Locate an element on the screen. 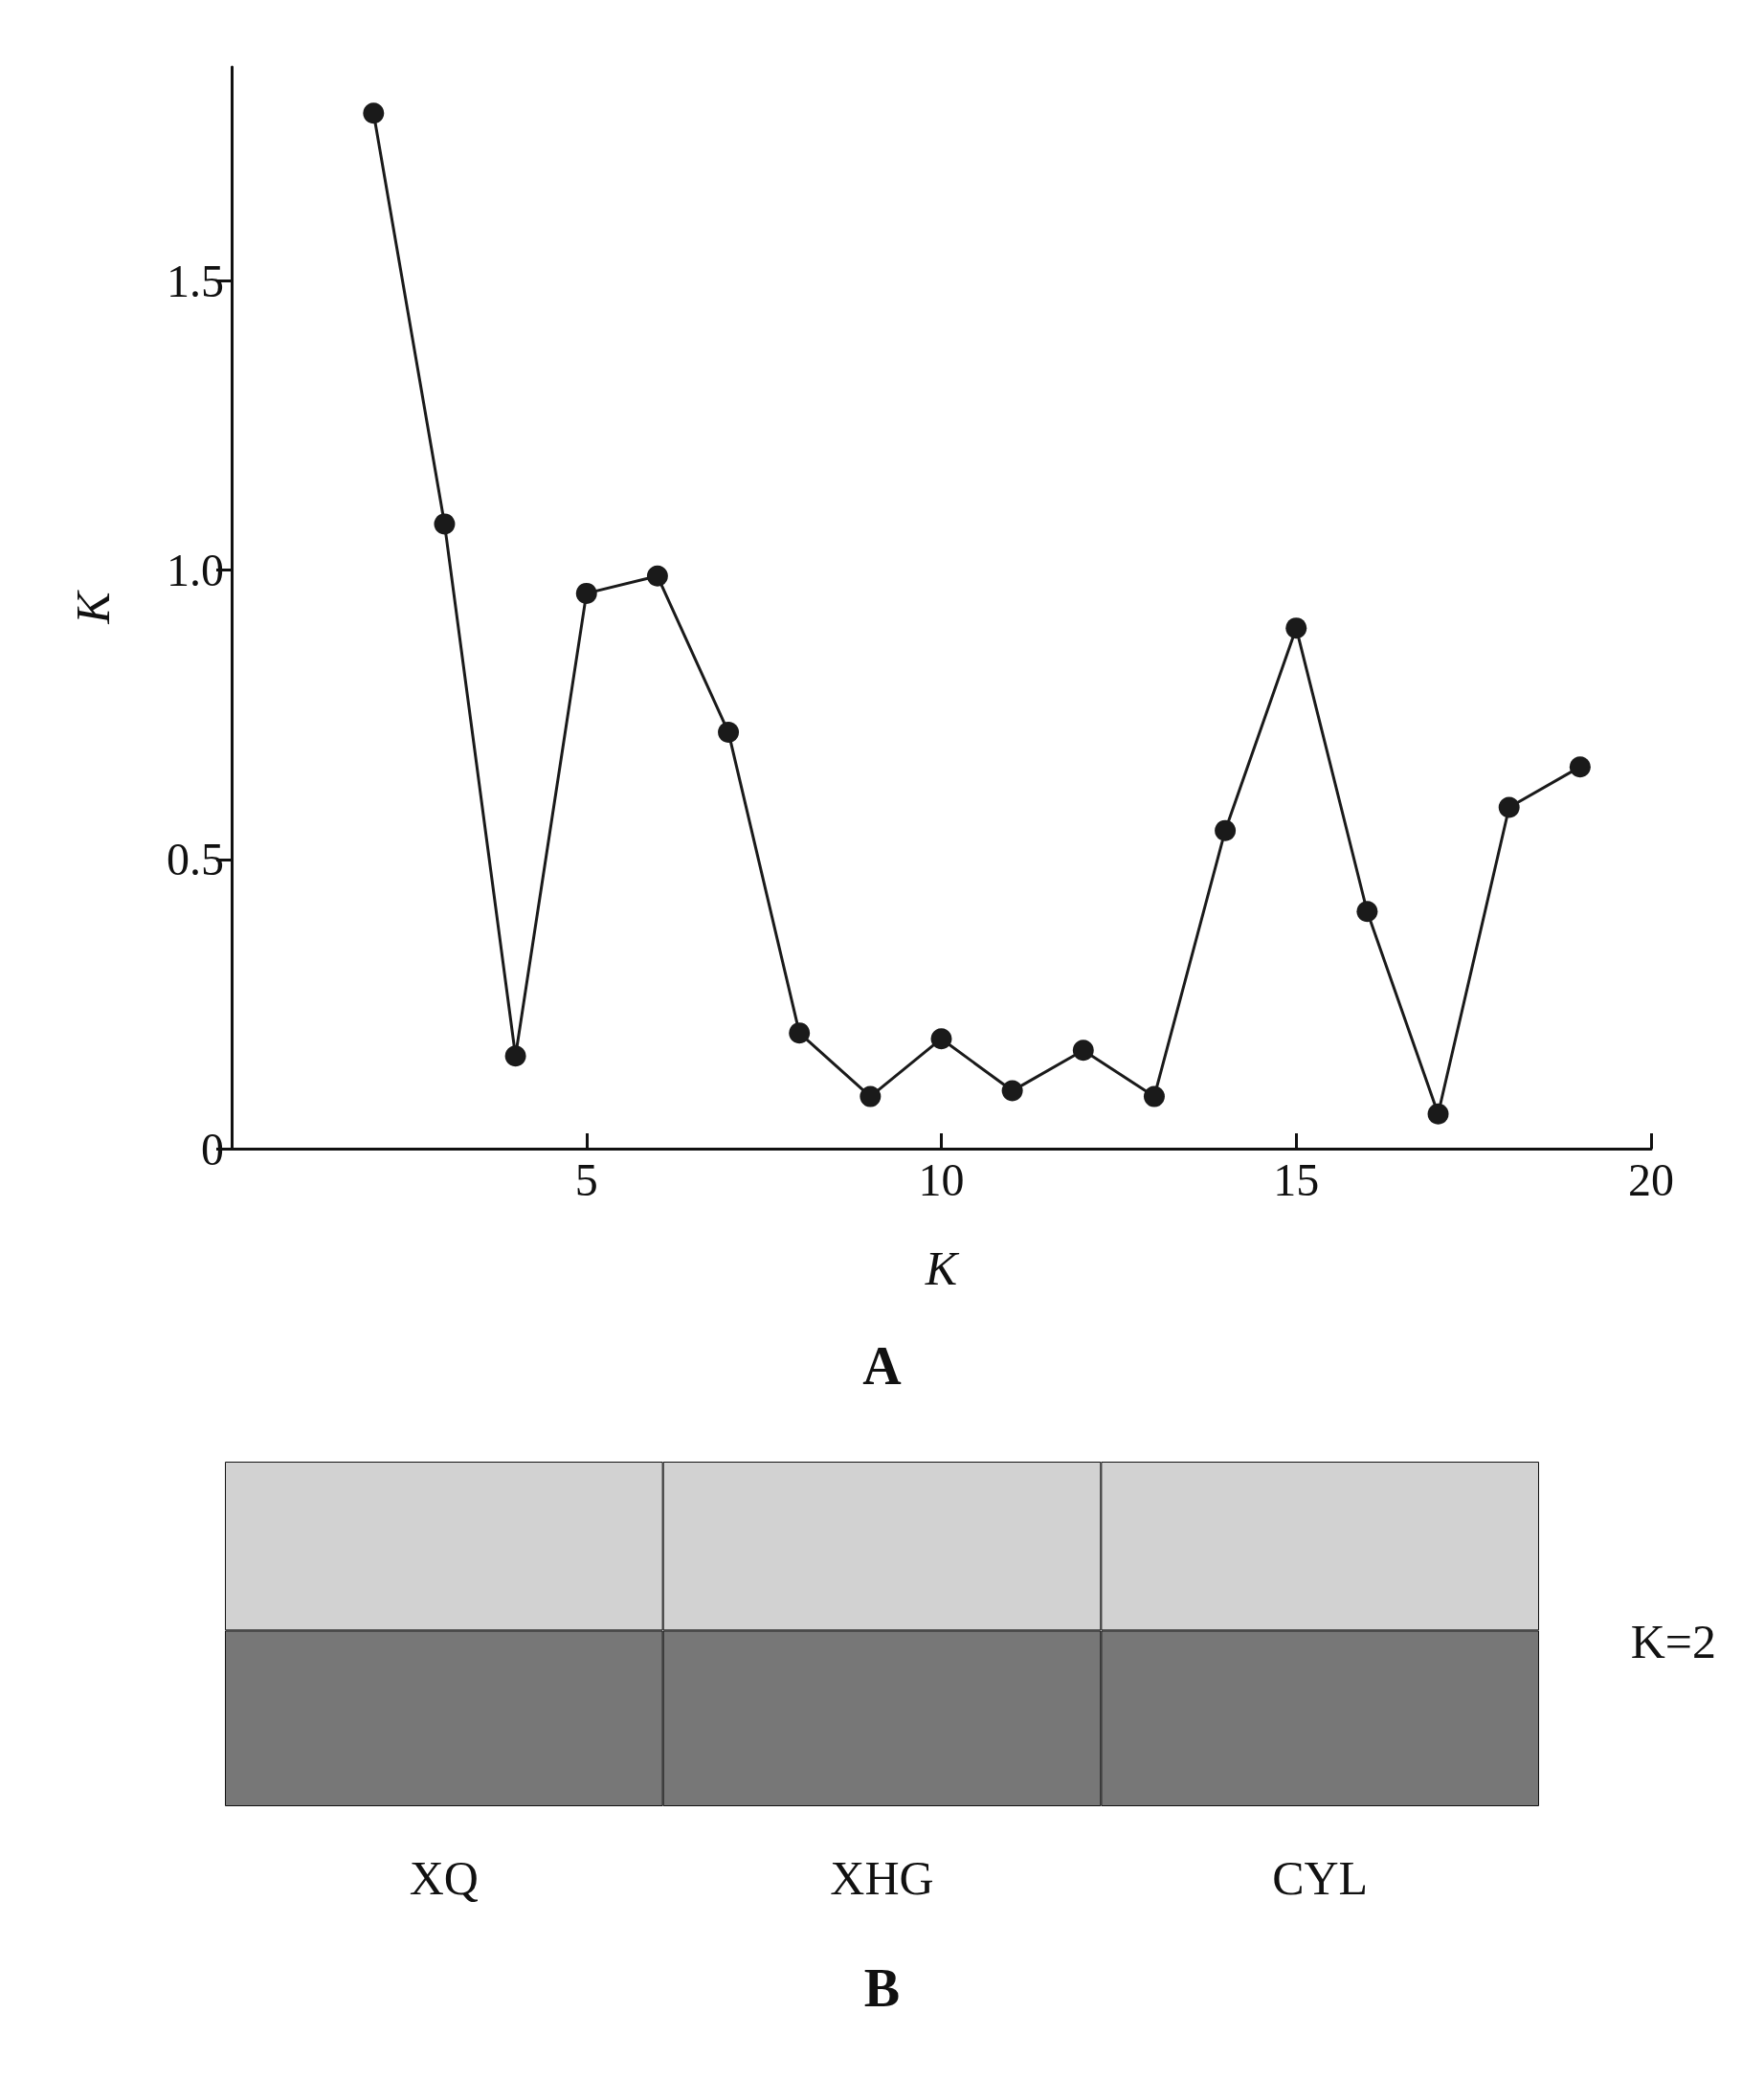 This screenshot has height=2080, width=1764. x-tick-label: 5 is located at coordinates (586, 1179).